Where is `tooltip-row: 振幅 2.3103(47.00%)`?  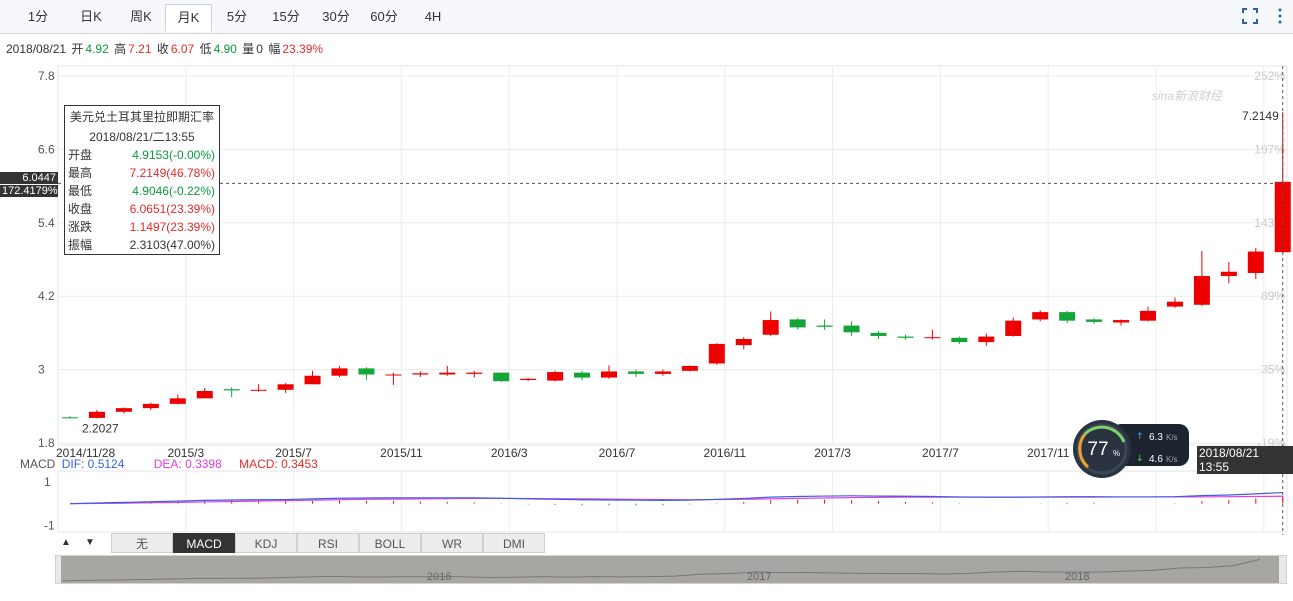 tooltip-row: 振幅 2.3103(47.00%) is located at coordinates (142, 245).